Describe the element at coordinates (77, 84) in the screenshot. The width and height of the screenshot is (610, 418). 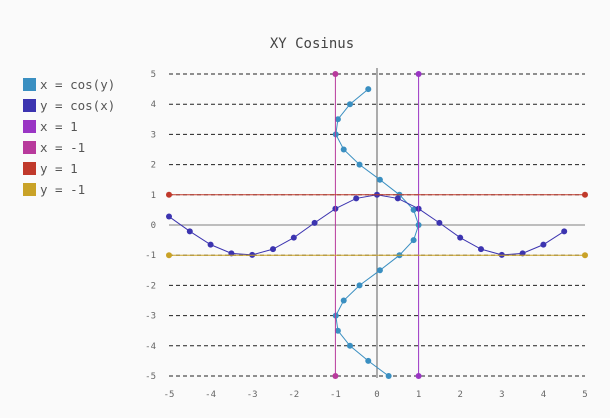
I see `legend-label: x = cos(y)` at that location.